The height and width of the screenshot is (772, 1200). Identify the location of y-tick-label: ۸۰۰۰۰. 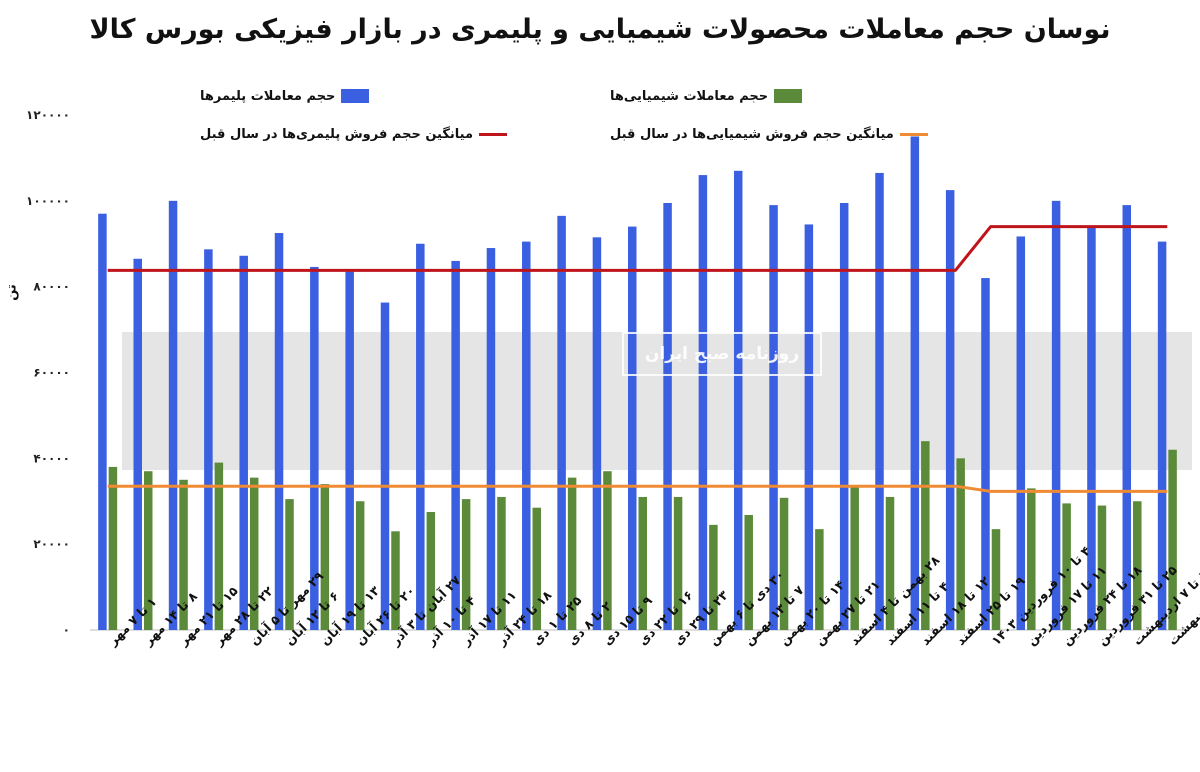
(51, 287).